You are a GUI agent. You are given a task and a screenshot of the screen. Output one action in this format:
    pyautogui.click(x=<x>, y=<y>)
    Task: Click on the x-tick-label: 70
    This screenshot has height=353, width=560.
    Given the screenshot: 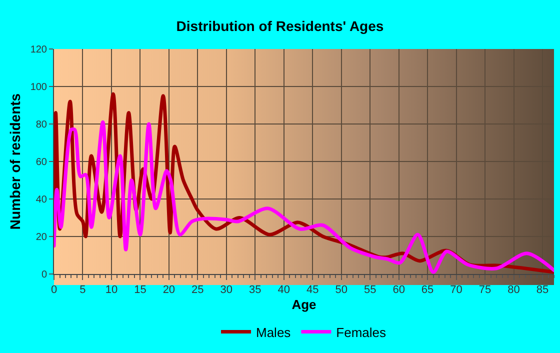 What is the action you would take?
    pyautogui.click(x=456, y=290)
    